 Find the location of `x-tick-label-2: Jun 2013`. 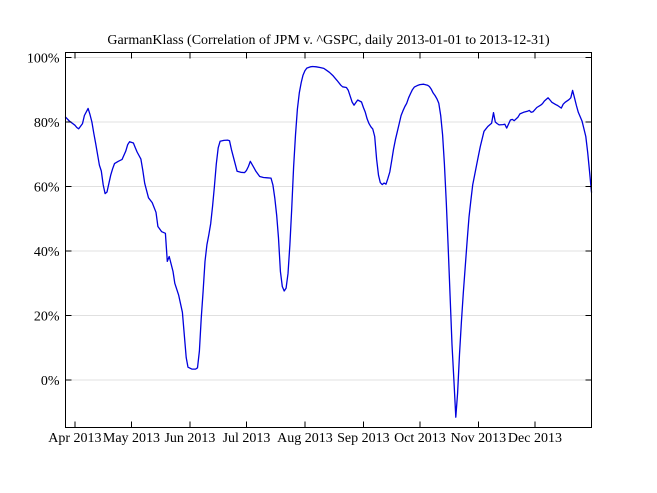

x-tick-label-2: Jun 2013 is located at coordinates (189, 438).